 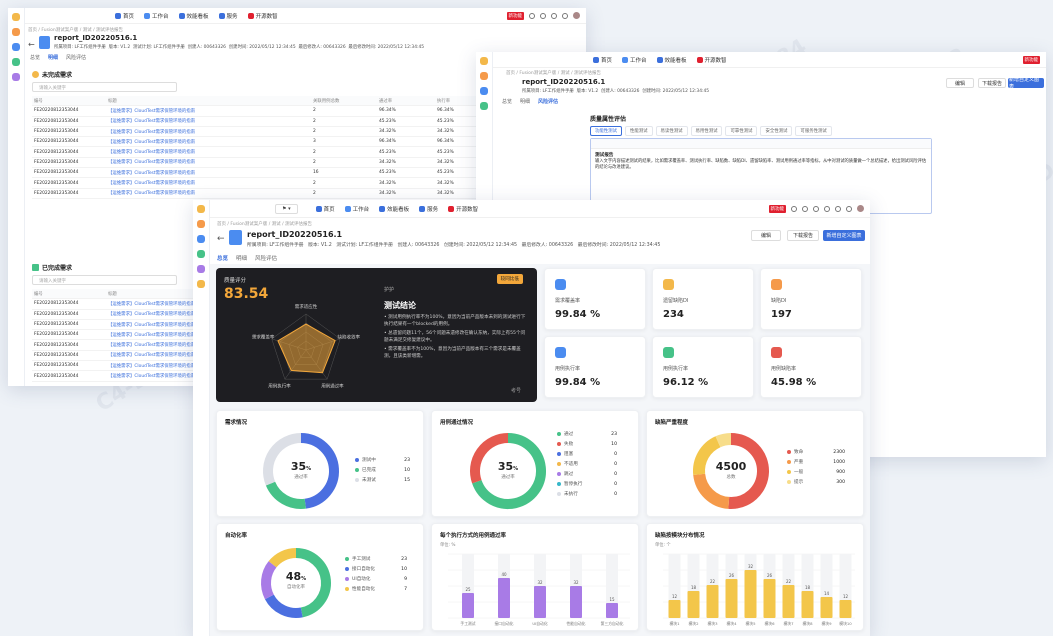 I want to click on column-header: 通过率, so click(x=386, y=101).